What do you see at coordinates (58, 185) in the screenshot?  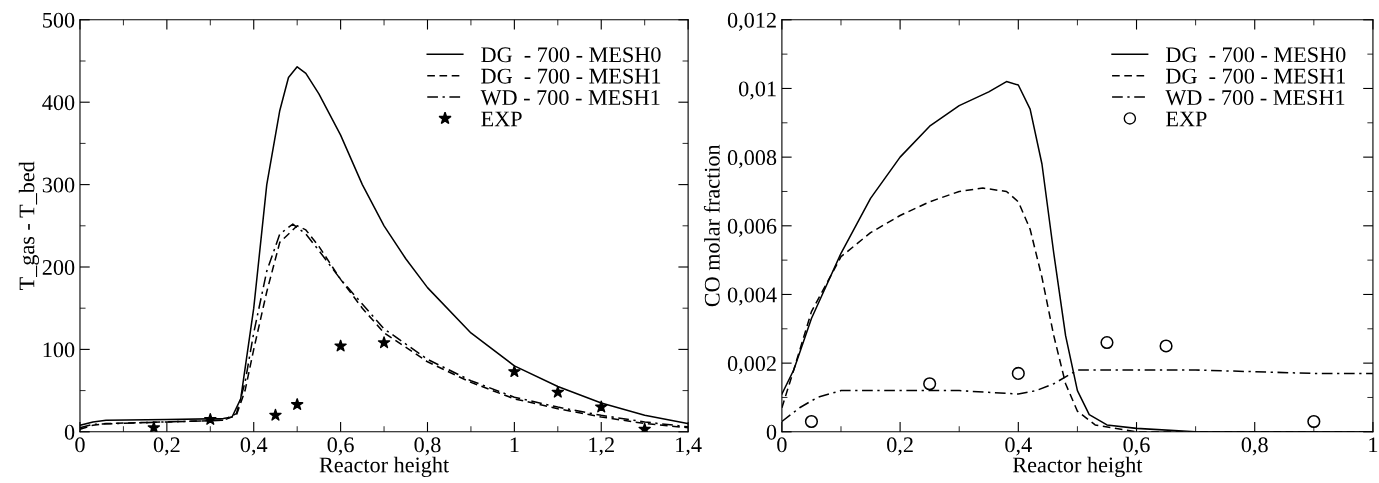 I see `y-tick-label: 300` at bounding box center [58, 185].